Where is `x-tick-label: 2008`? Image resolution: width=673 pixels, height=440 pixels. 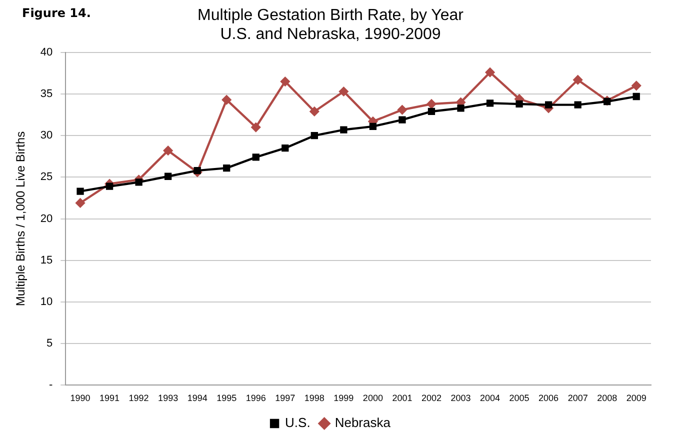 x-tick-label: 2008 is located at coordinates (607, 398).